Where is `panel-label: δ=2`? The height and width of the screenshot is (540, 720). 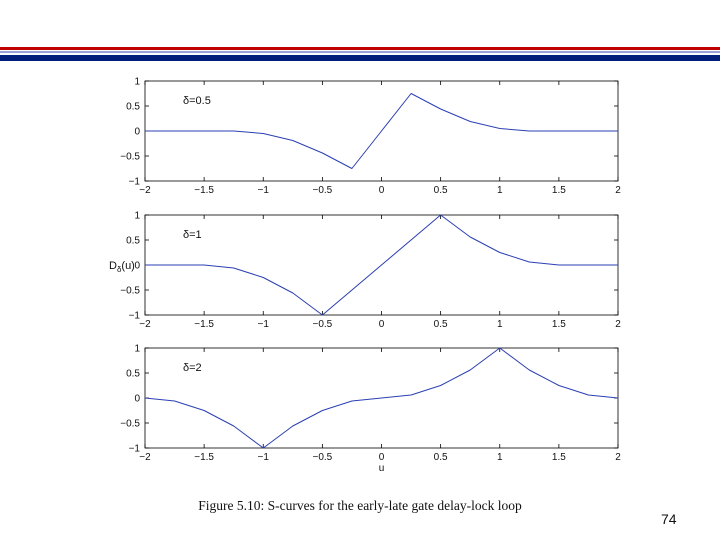 panel-label: δ=2 is located at coordinates (192, 368).